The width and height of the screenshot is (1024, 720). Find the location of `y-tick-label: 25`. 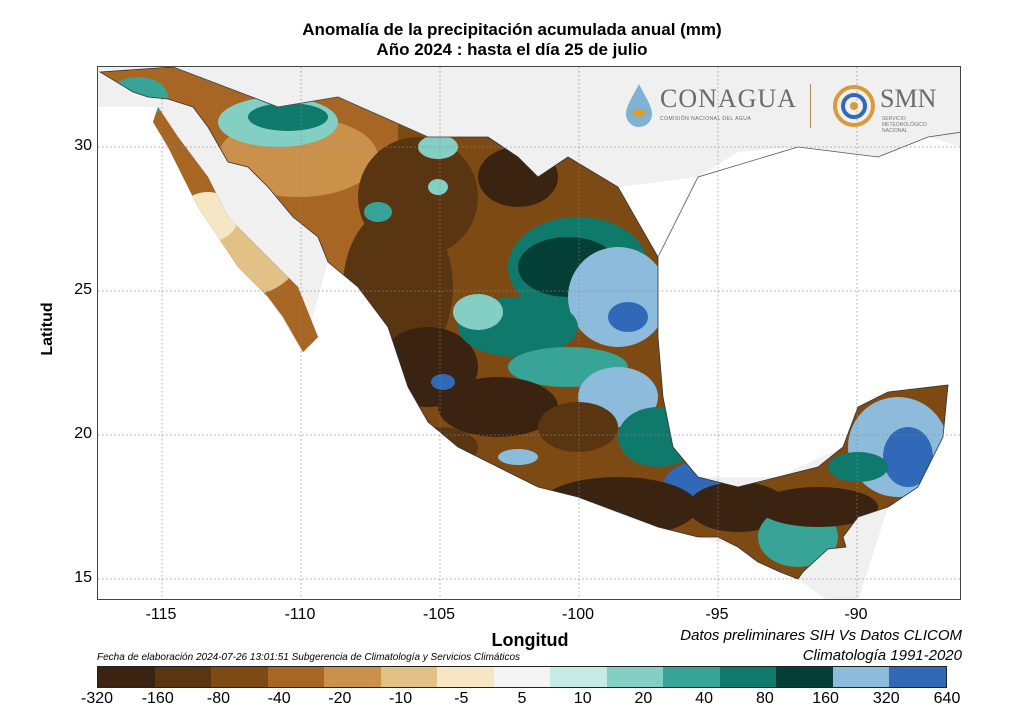

y-tick-label: 25 is located at coordinates (83, 289).